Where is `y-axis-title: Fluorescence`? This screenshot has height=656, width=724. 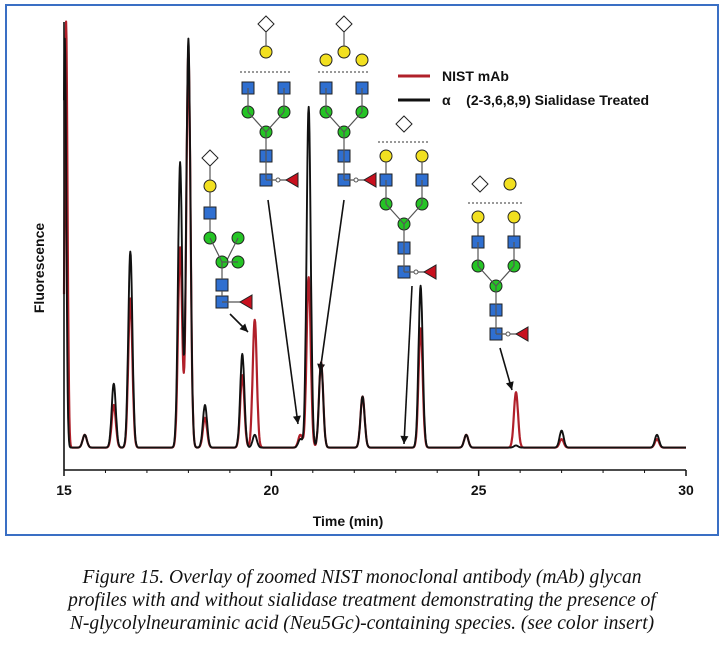 y-axis-title: Fluorescence is located at coordinates (39, 268).